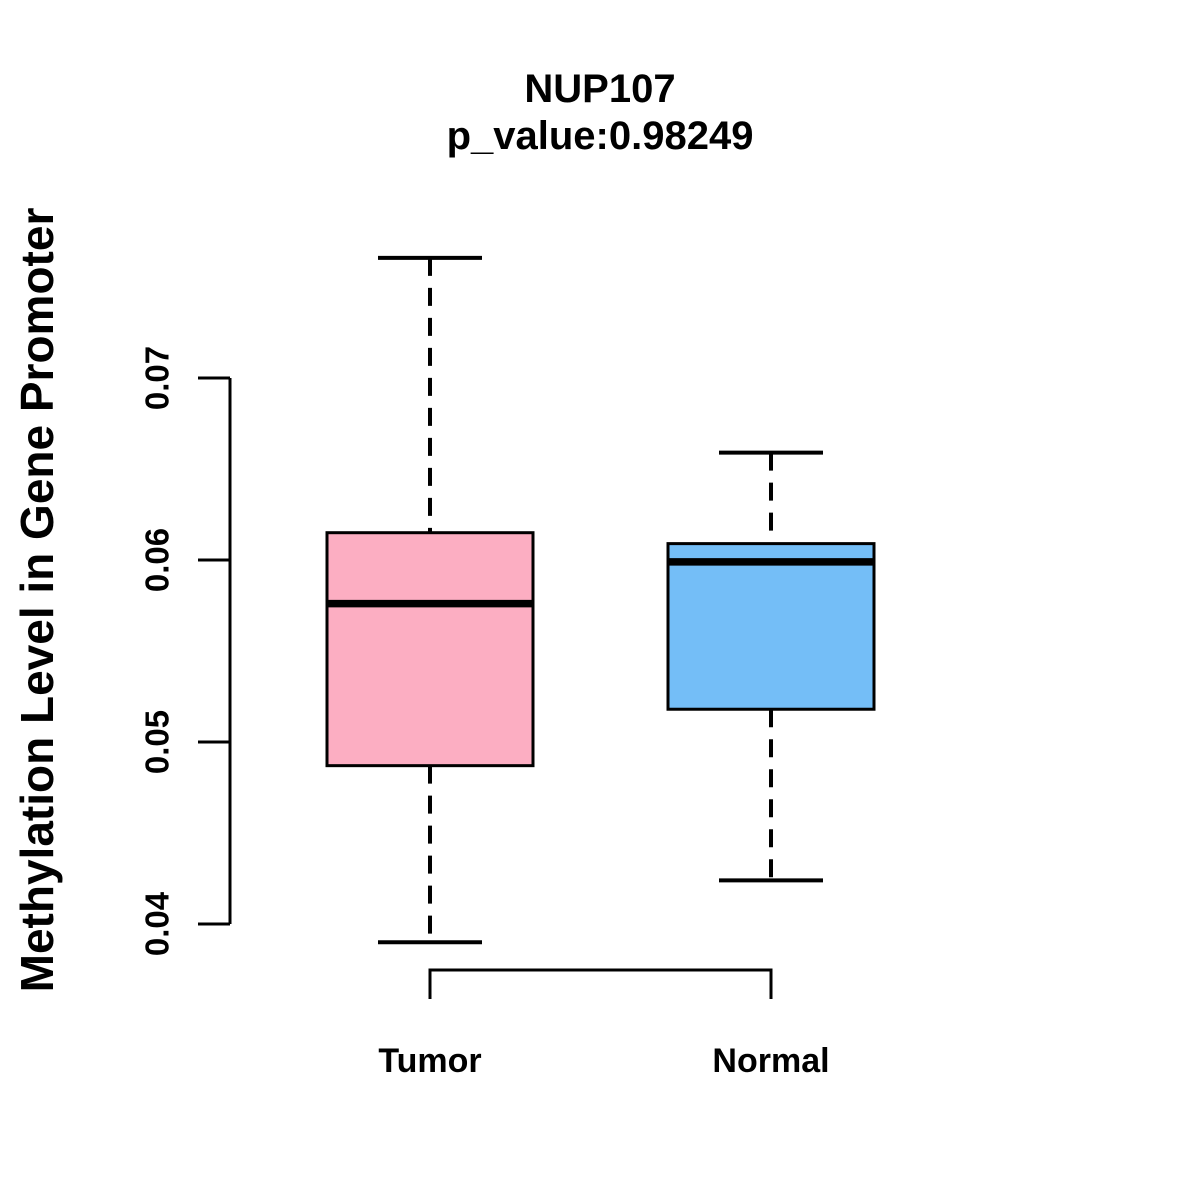 The height and width of the screenshot is (1200, 1200). I want to click on group-label-normal: Normal, so click(770, 1061).